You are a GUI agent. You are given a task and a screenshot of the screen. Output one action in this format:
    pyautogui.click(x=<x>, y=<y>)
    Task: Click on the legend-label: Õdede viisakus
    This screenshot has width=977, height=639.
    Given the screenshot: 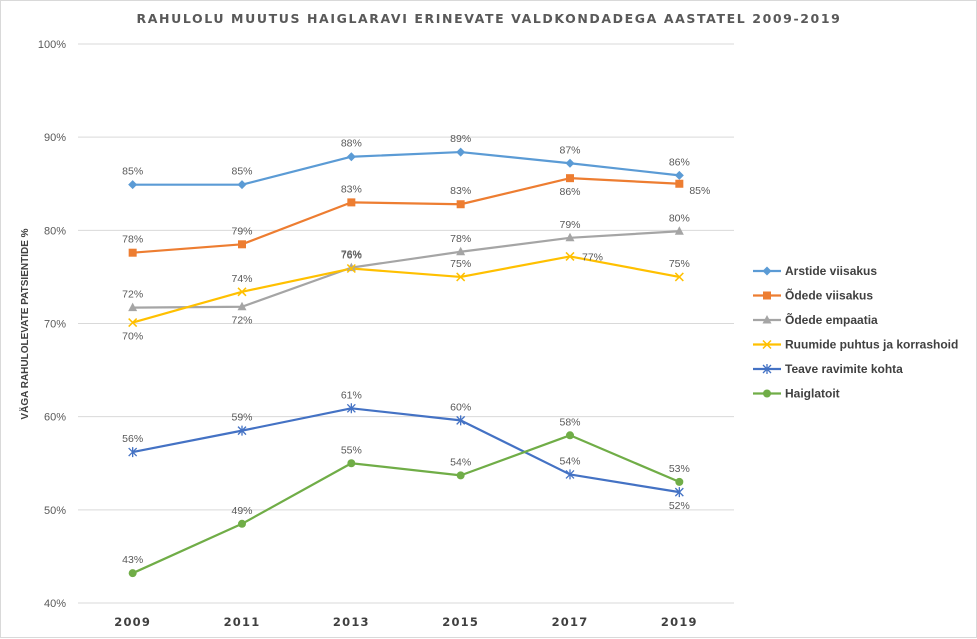 What is the action you would take?
    pyautogui.click(x=829, y=295)
    